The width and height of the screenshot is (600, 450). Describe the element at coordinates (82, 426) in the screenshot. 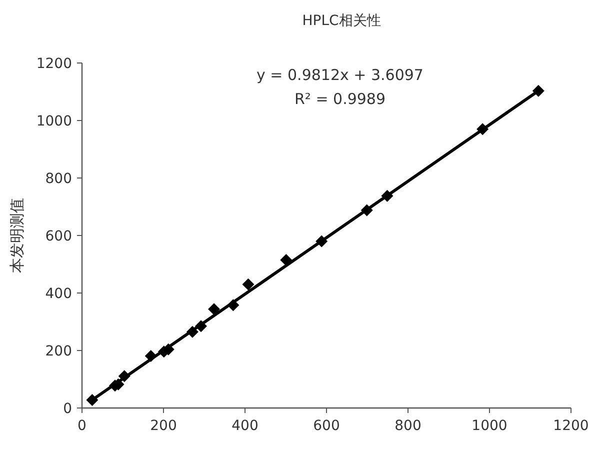

I see `x-tick-label: 0` at that location.